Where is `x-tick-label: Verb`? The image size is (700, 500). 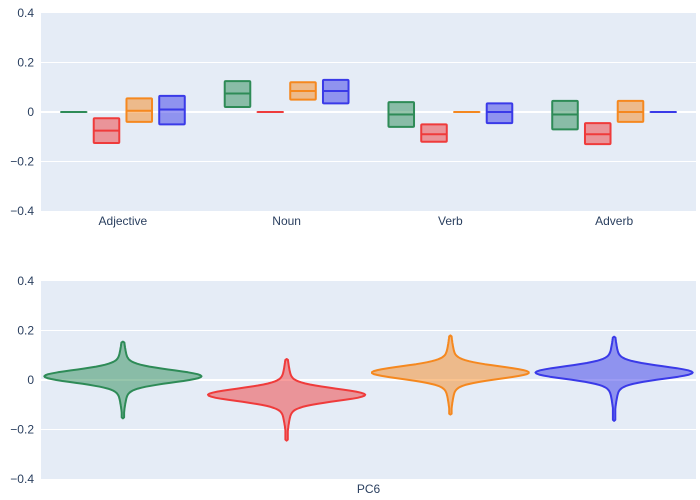 x-tick-label: Verb is located at coordinates (450, 221).